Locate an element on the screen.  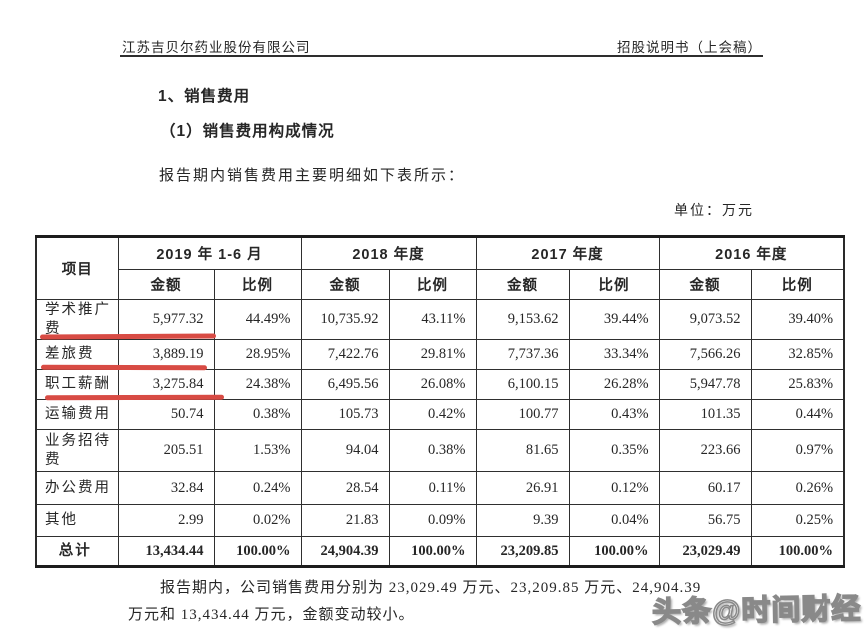
table-header-row-measures: 金额 比例 金额 比例 金额 比例 金额 比例 is located at coordinates (440, 284).